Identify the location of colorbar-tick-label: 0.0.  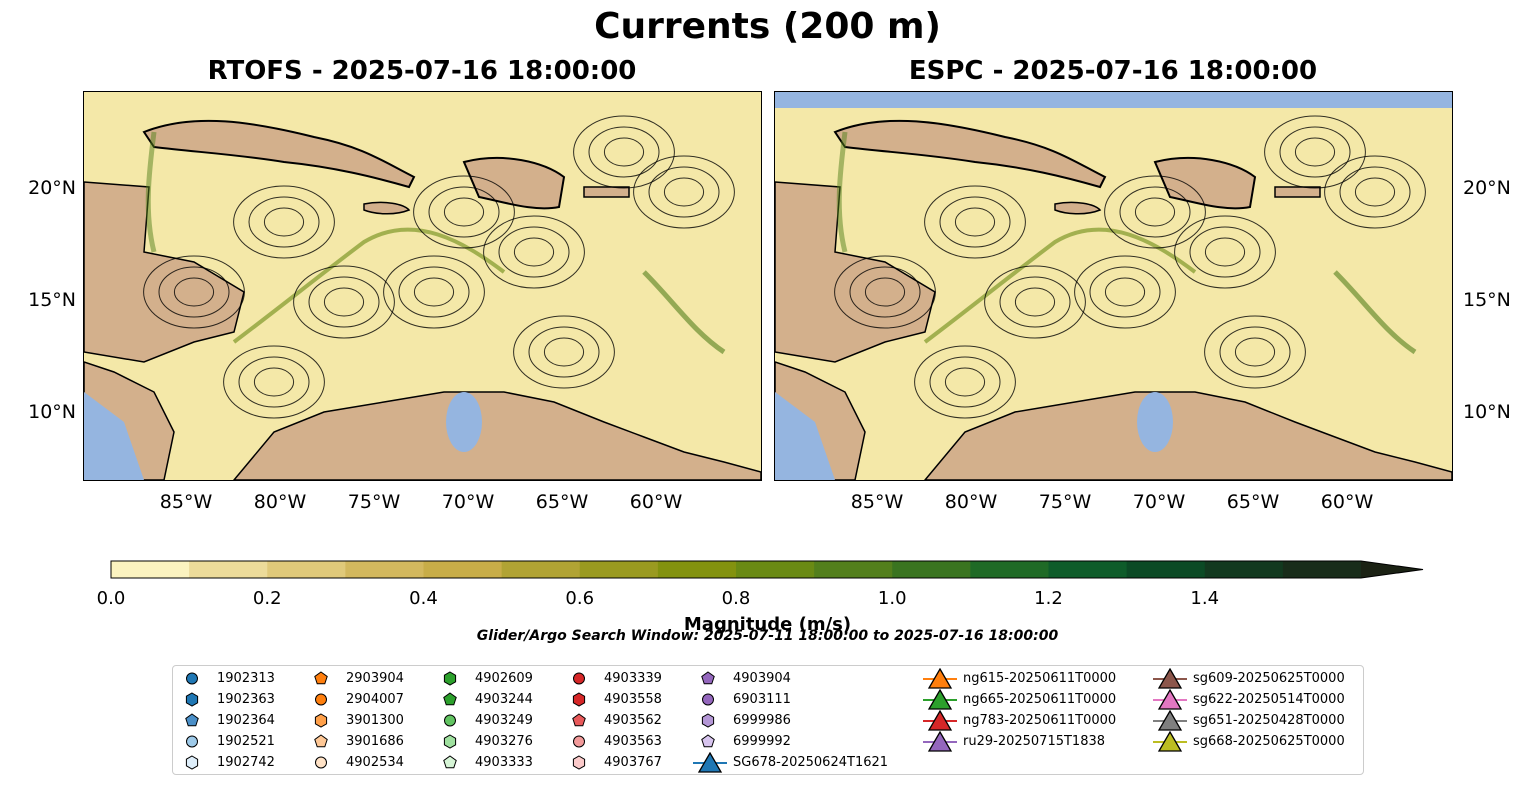
(111, 598).